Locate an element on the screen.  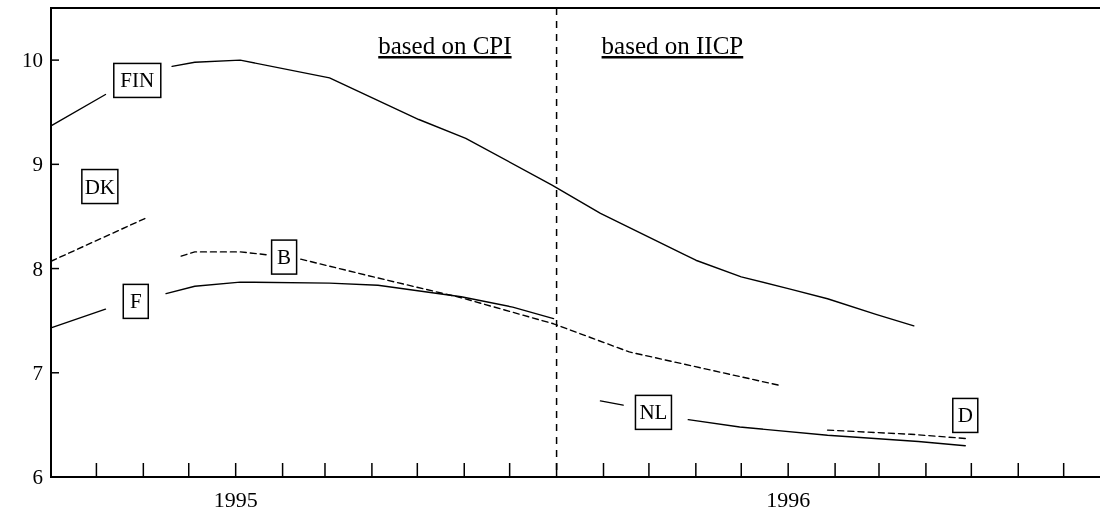
x-tick-label: 1995 is located at coordinates (235, 499).